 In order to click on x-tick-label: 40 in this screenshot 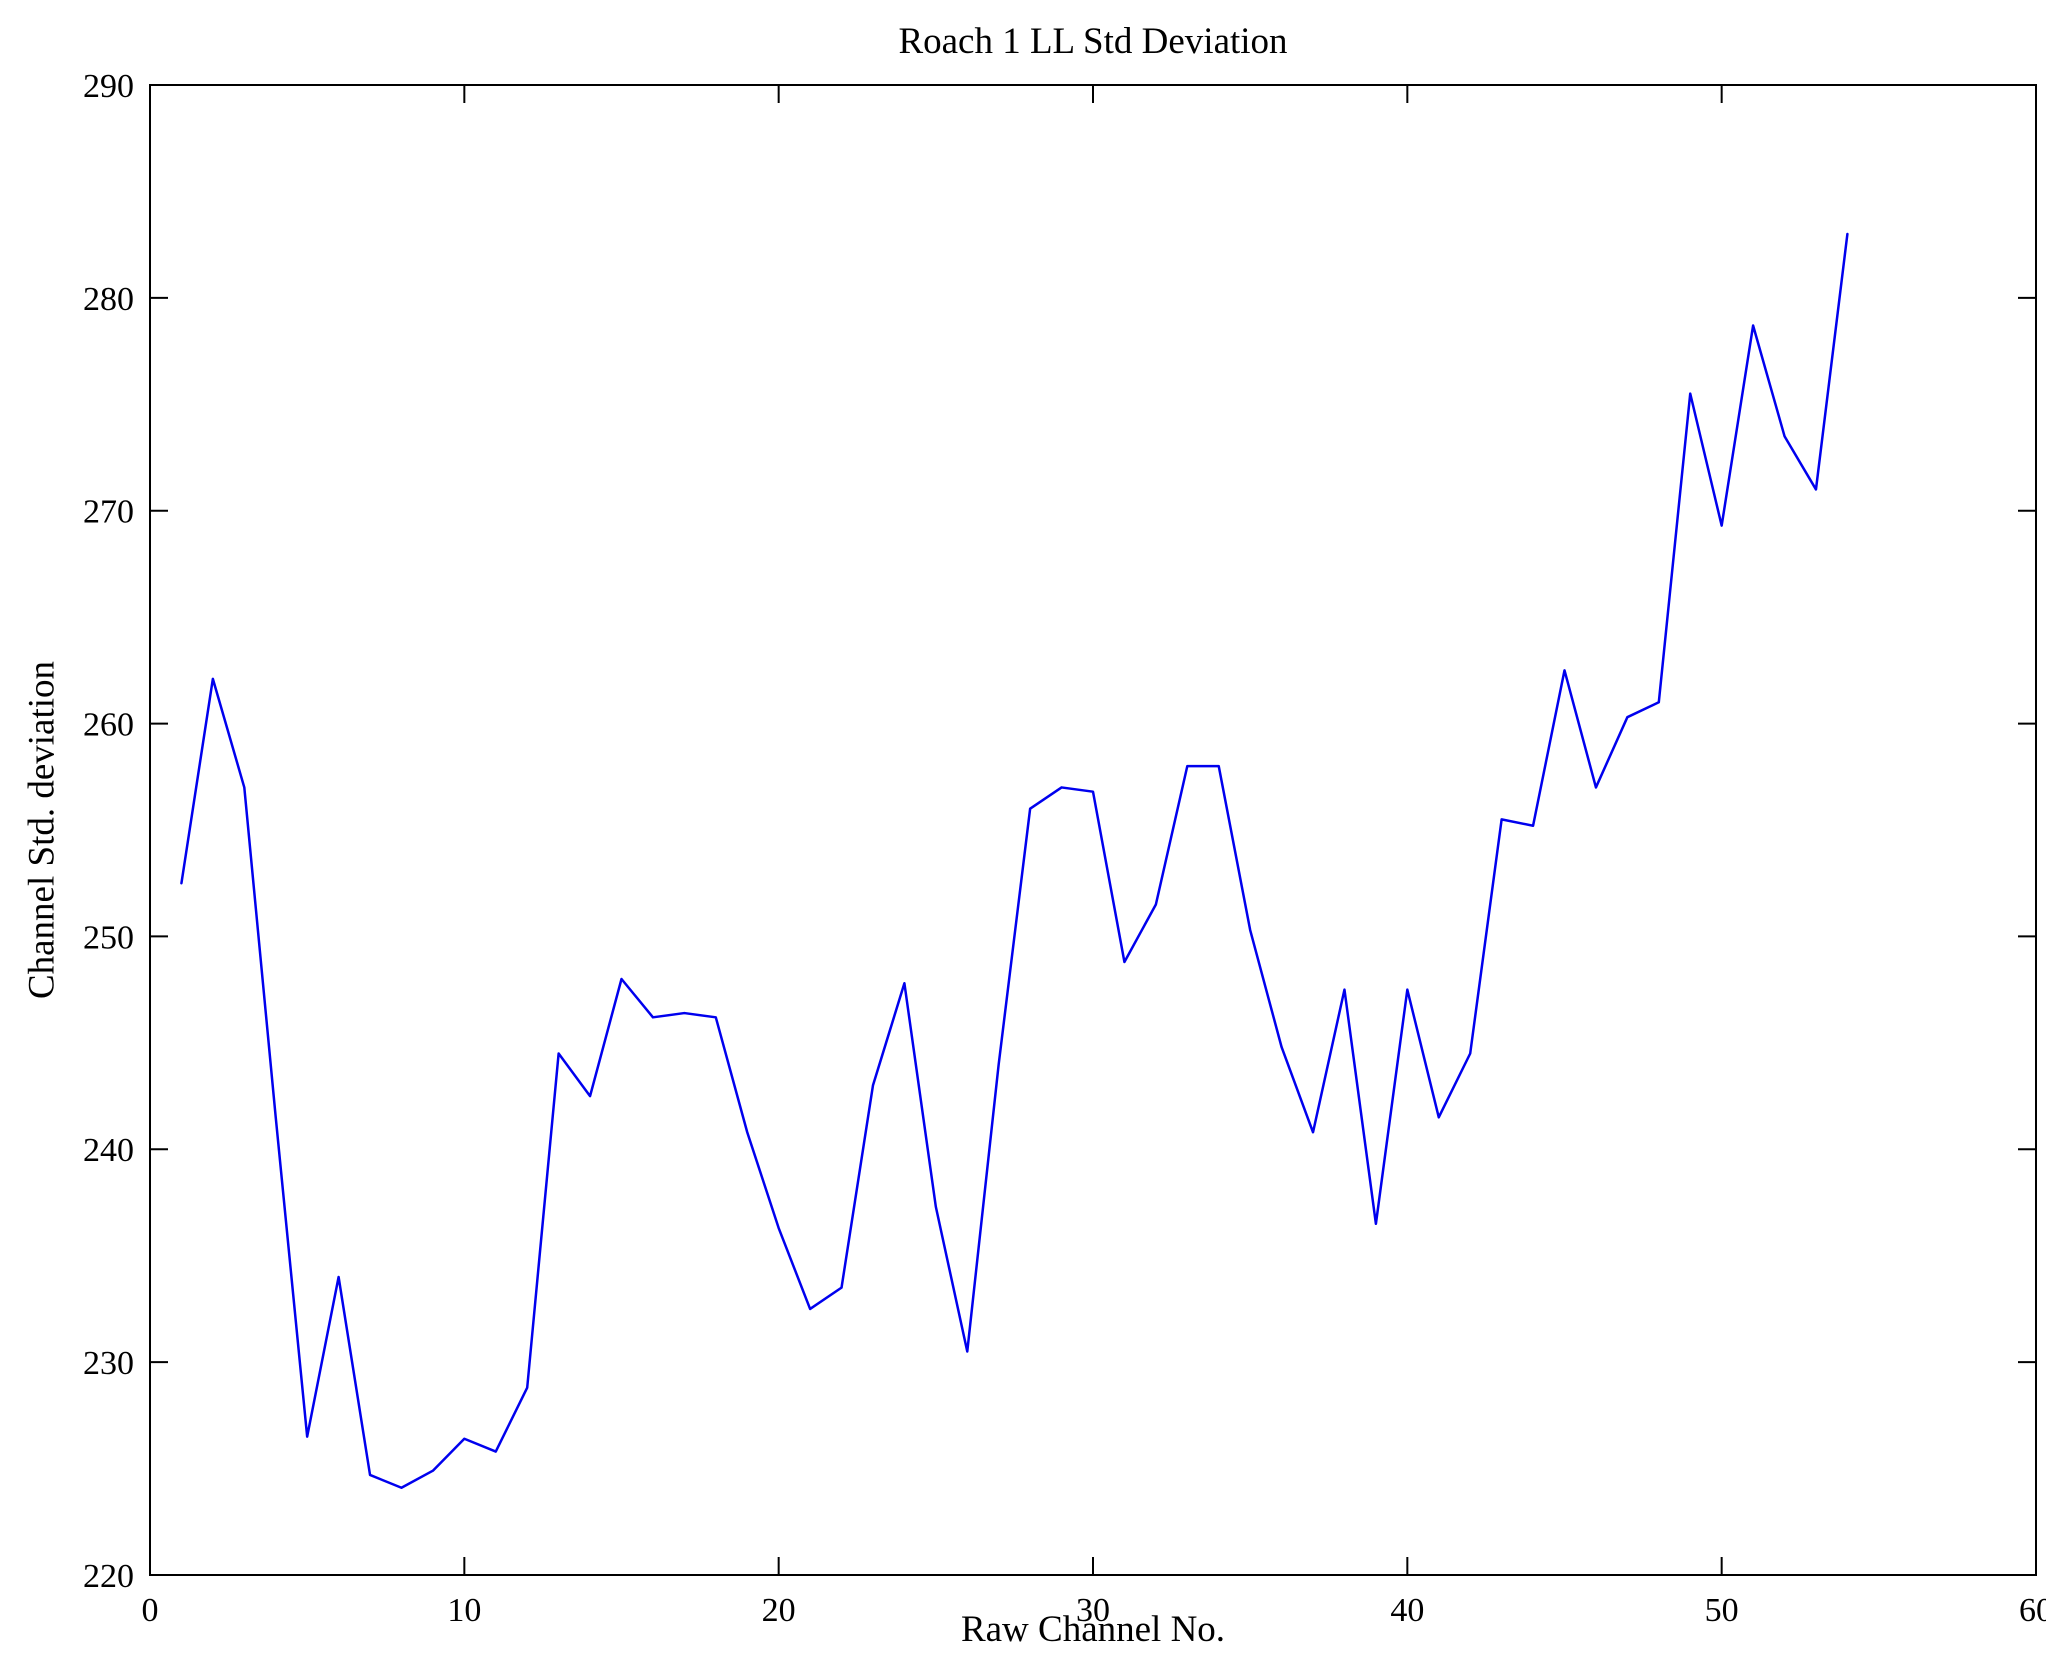, I will do `click(1407, 1610)`.